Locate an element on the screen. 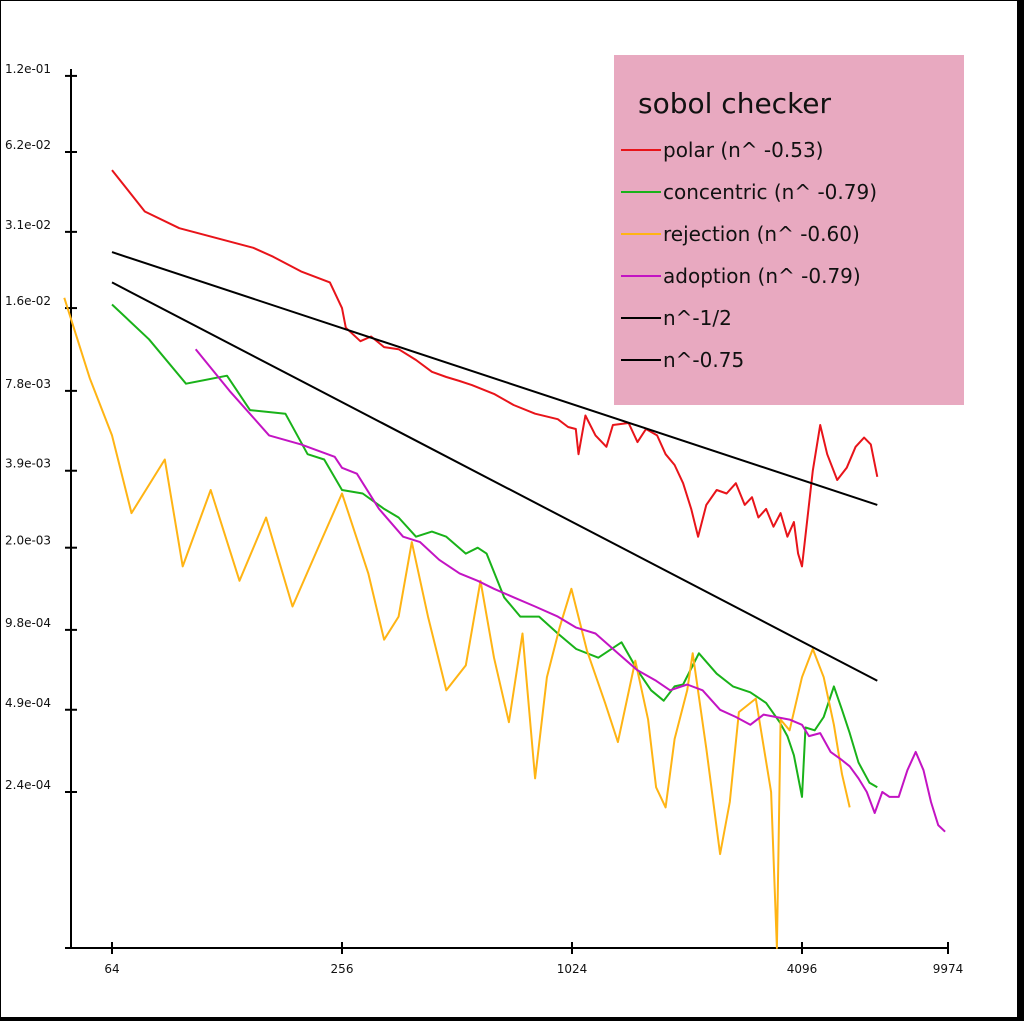 This screenshot has height=1021, width=1024. y-tick-label: 9.8e-04 is located at coordinates (28, 623).